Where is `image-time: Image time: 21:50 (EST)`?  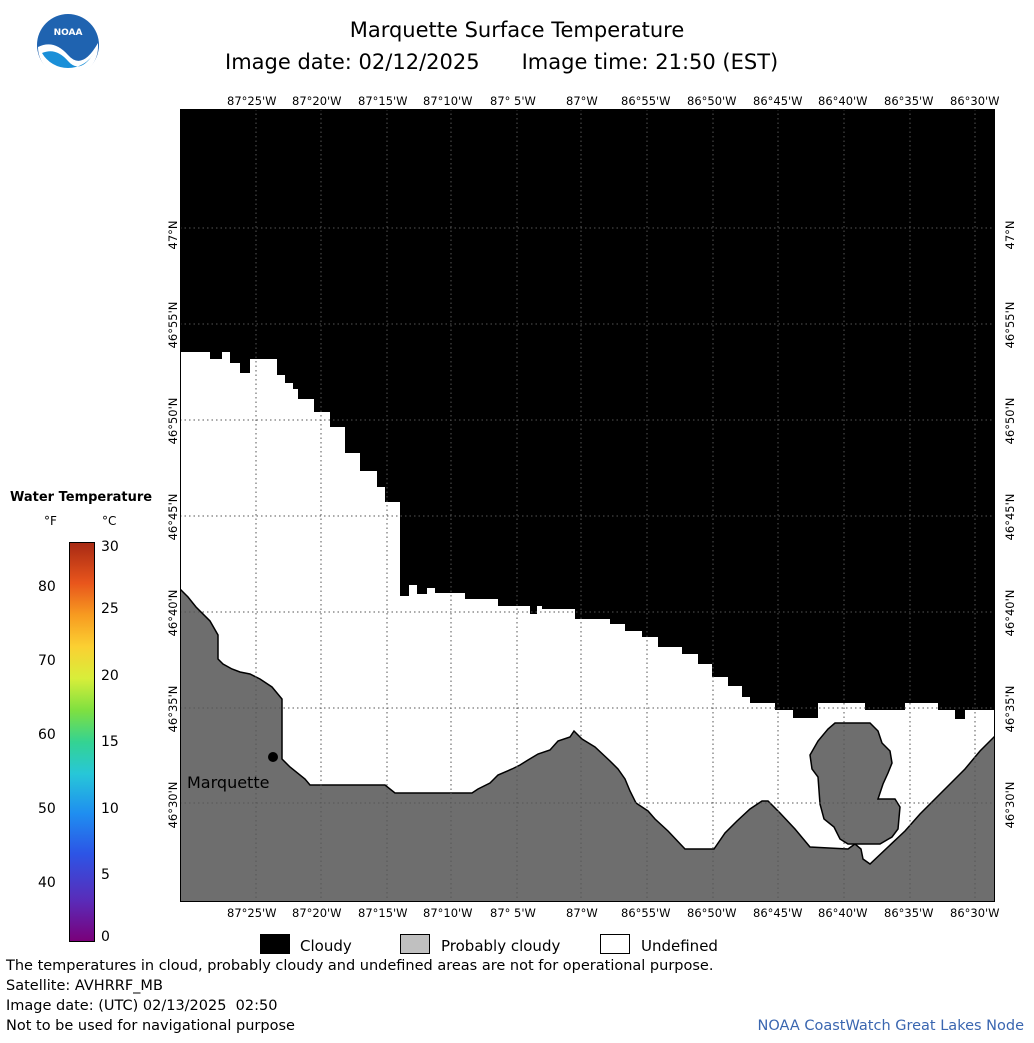 image-time: Image time: 21:50 (EST) is located at coordinates (650, 62).